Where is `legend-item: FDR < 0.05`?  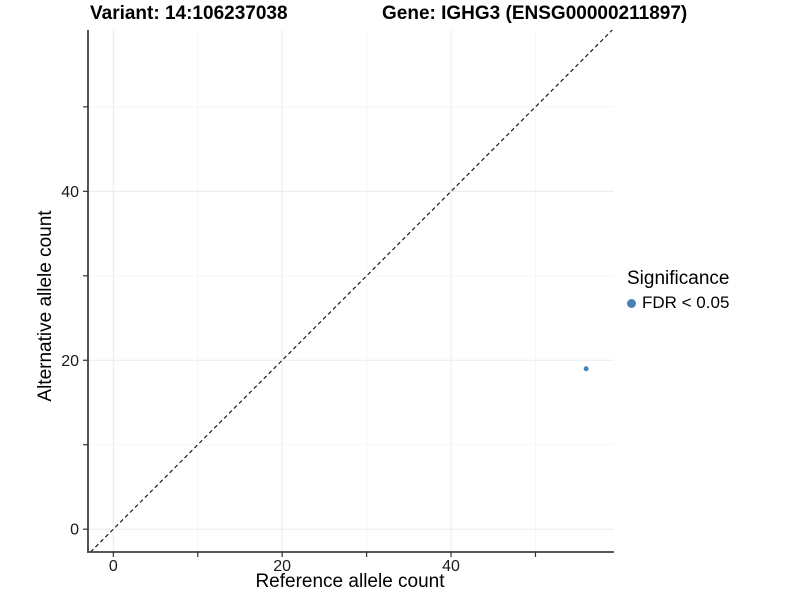
legend-item: FDR < 0.05 is located at coordinates (678, 303).